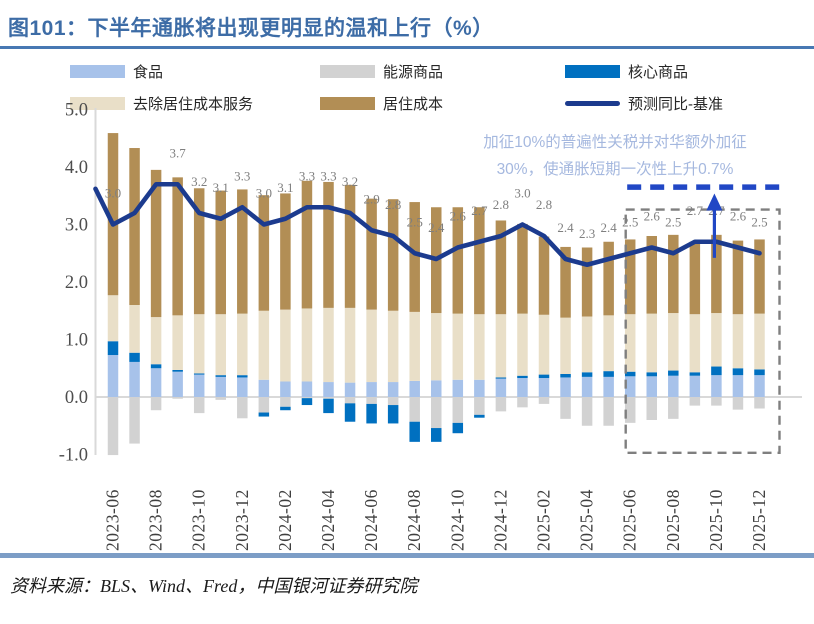 This screenshot has height=624, width=814. What do you see at coordinates (673, 342) in the screenshot?
I see `bar-segment-去除居住成本服务-2025-08` at bounding box center [673, 342].